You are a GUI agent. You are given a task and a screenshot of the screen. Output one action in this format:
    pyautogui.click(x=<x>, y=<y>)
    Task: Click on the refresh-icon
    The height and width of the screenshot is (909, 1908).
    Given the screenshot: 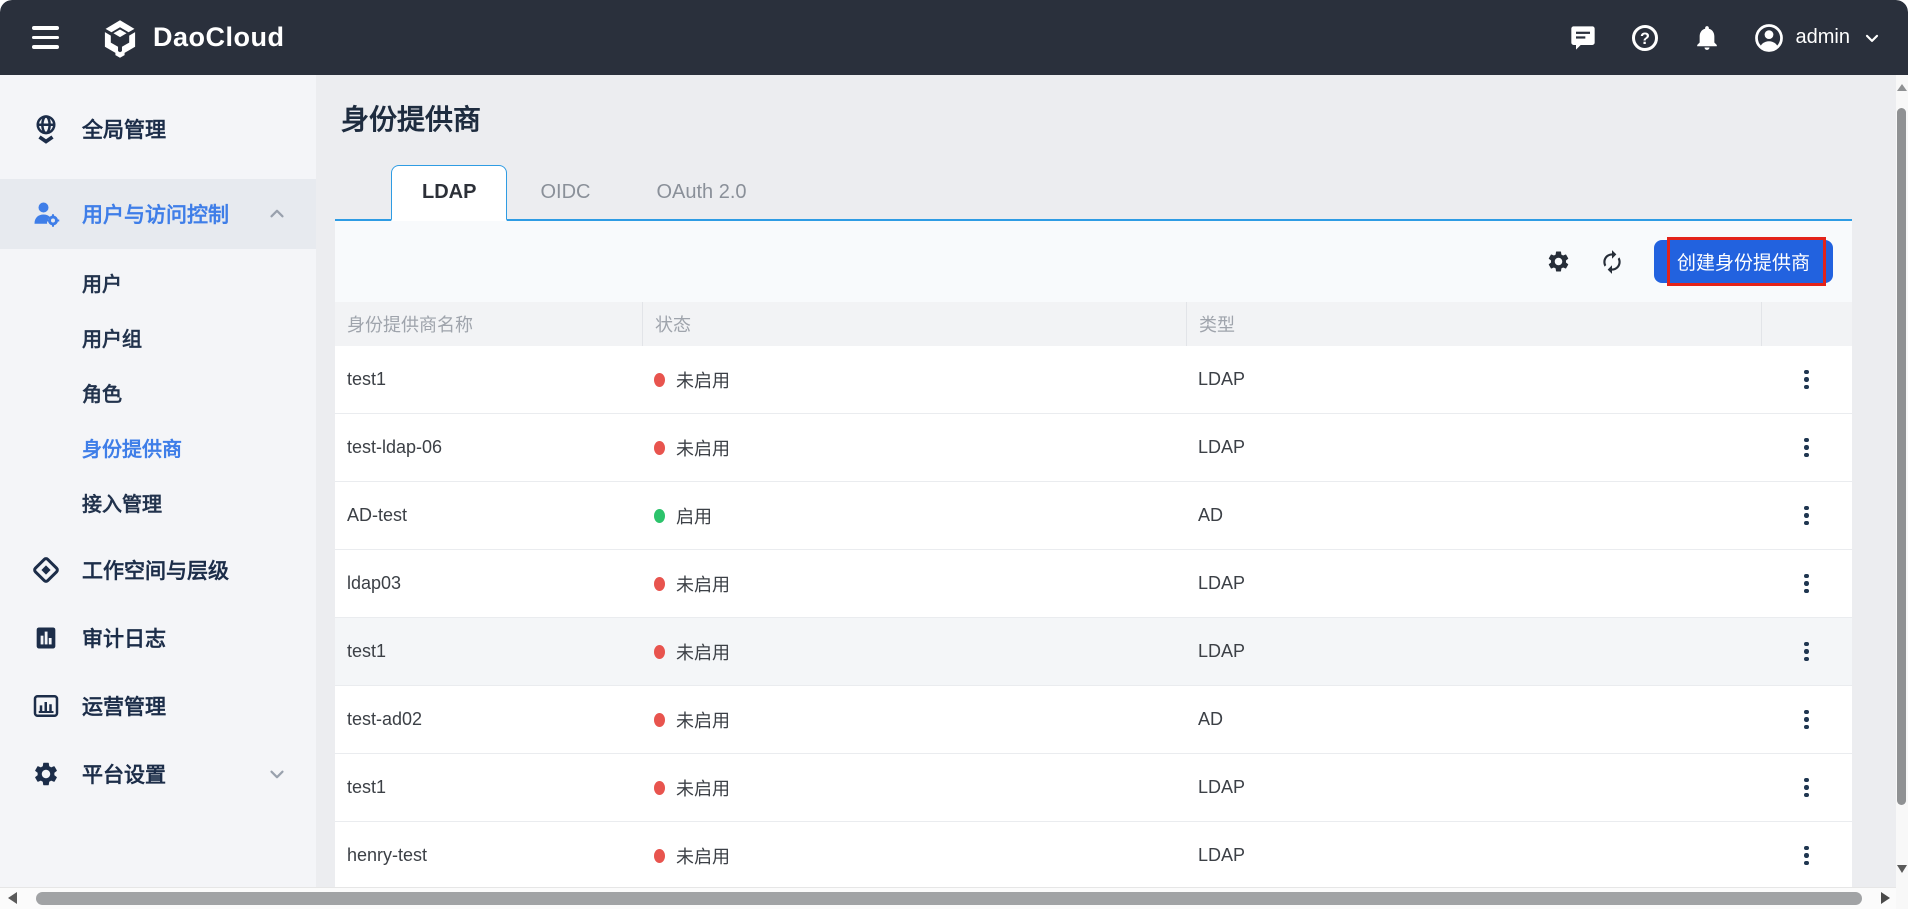 What is the action you would take?
    pyautogui.click(x=1612, y=262)
    